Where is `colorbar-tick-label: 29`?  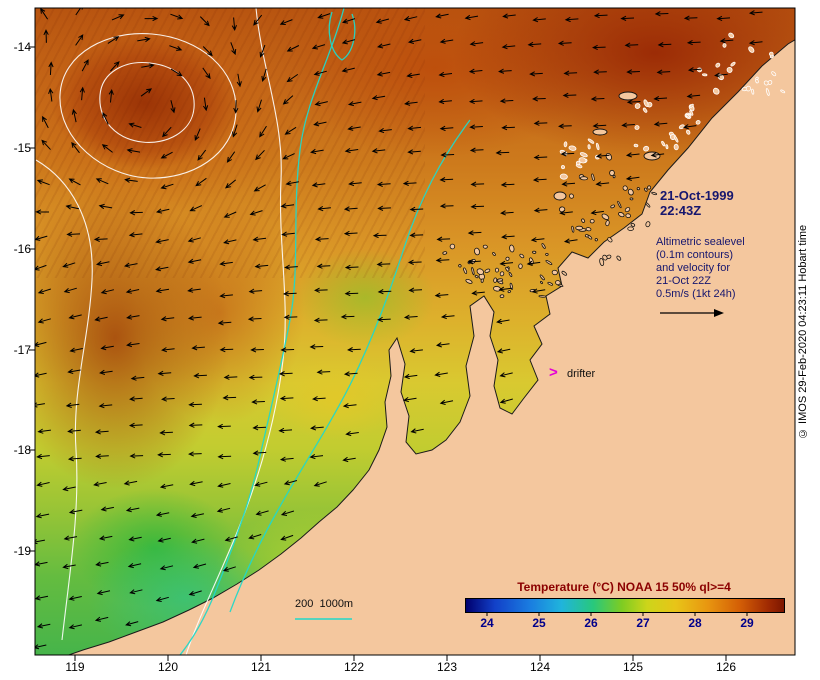
colorbar-tick-label: 29 is located at coordinates (747, 623).